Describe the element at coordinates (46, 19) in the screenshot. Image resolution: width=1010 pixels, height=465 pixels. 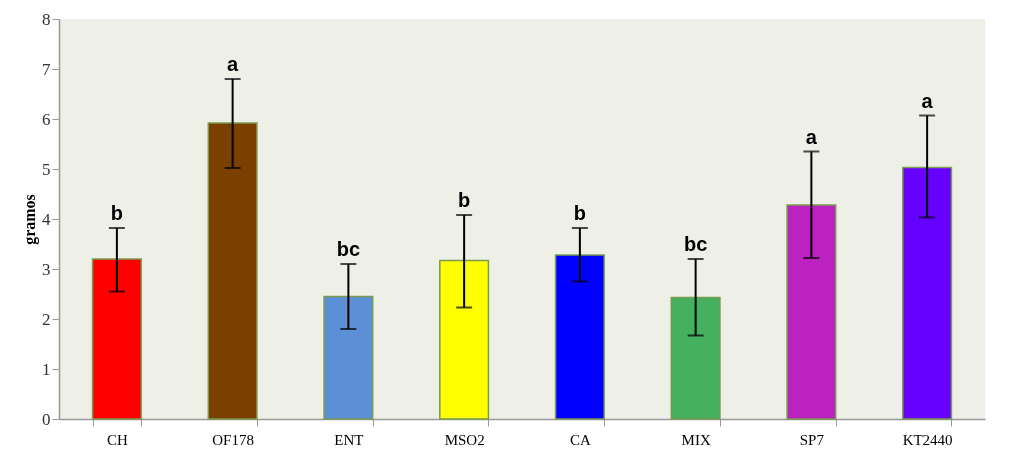
I see `y-tick-label: 8` at that location.